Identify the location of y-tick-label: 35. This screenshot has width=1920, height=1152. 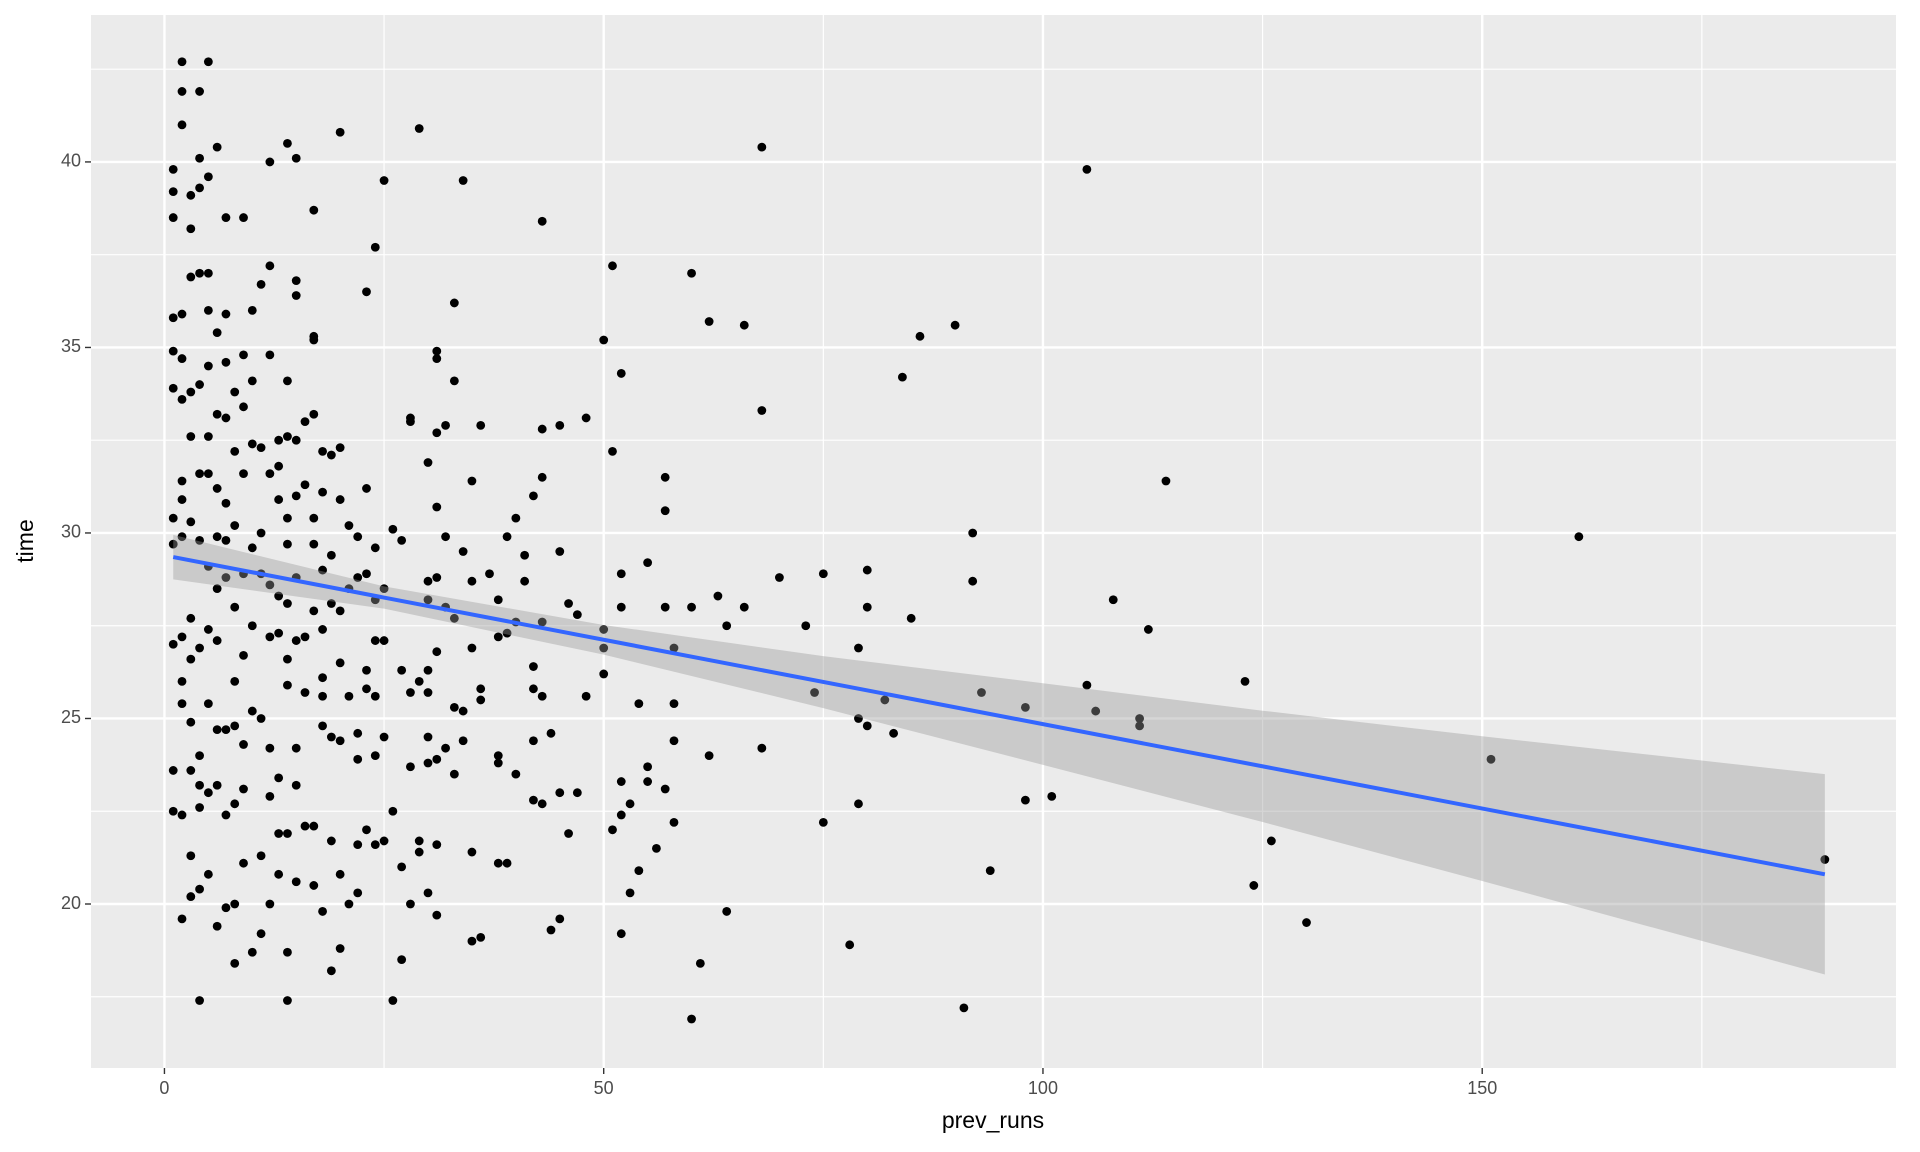
(71, 346).